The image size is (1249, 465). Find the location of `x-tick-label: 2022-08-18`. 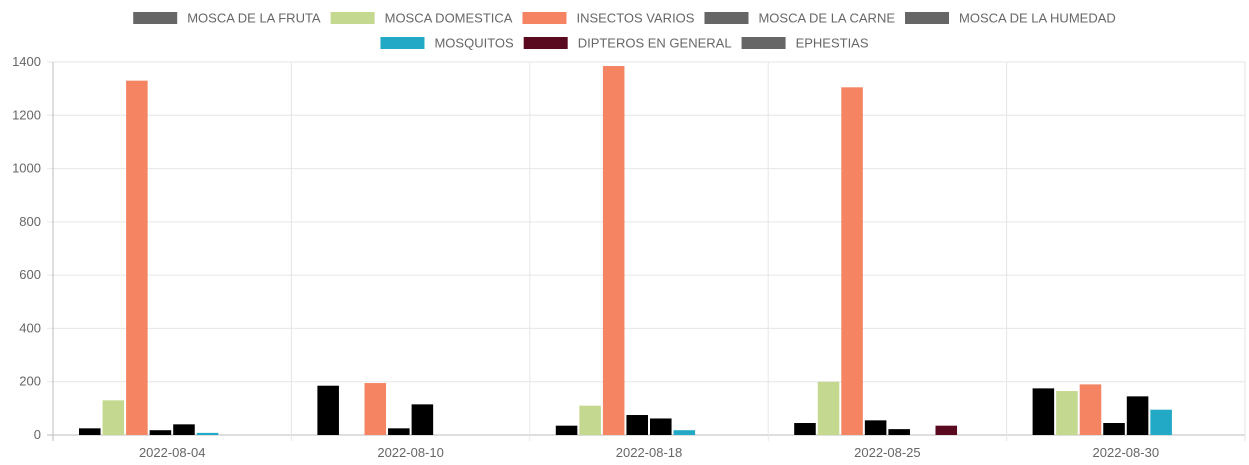

x-tick-label: 2022-08-18 is located at coordinates (649, 452).